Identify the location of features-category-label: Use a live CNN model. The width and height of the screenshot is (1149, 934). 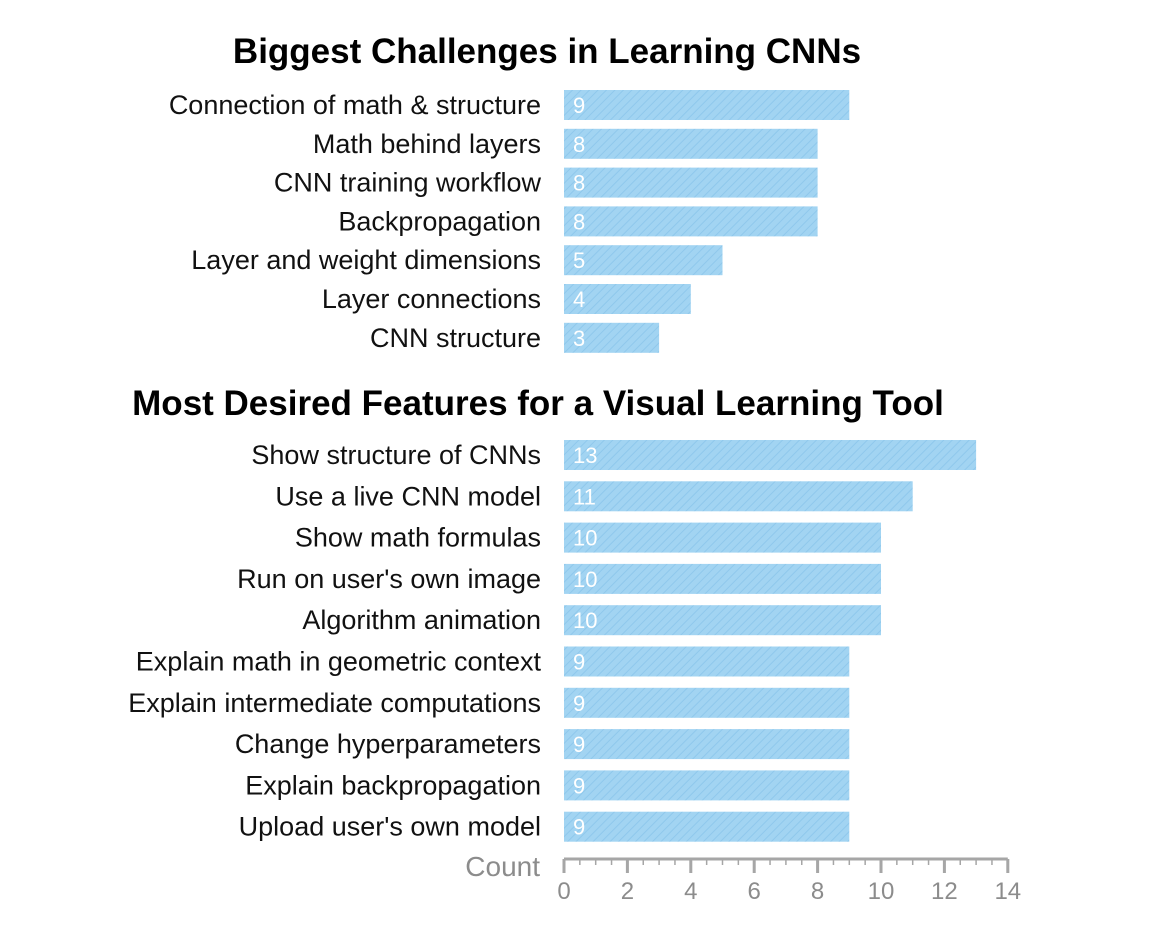
(408, 496).